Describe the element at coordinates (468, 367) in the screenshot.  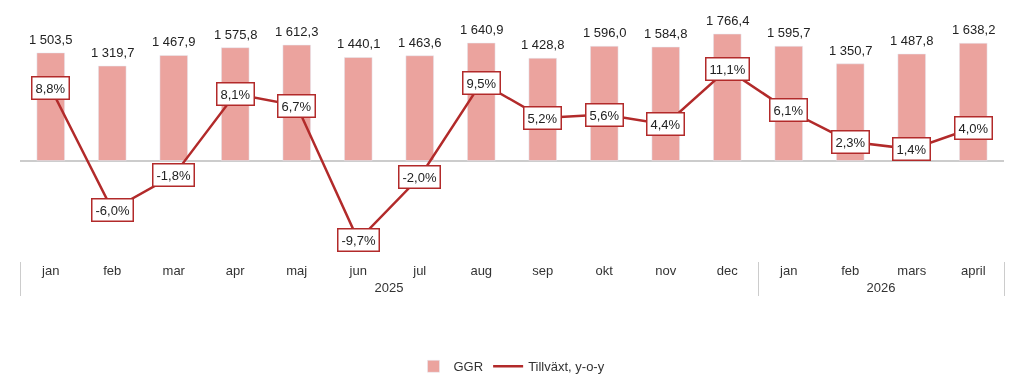
I see `legend-label: GGR` at that location.